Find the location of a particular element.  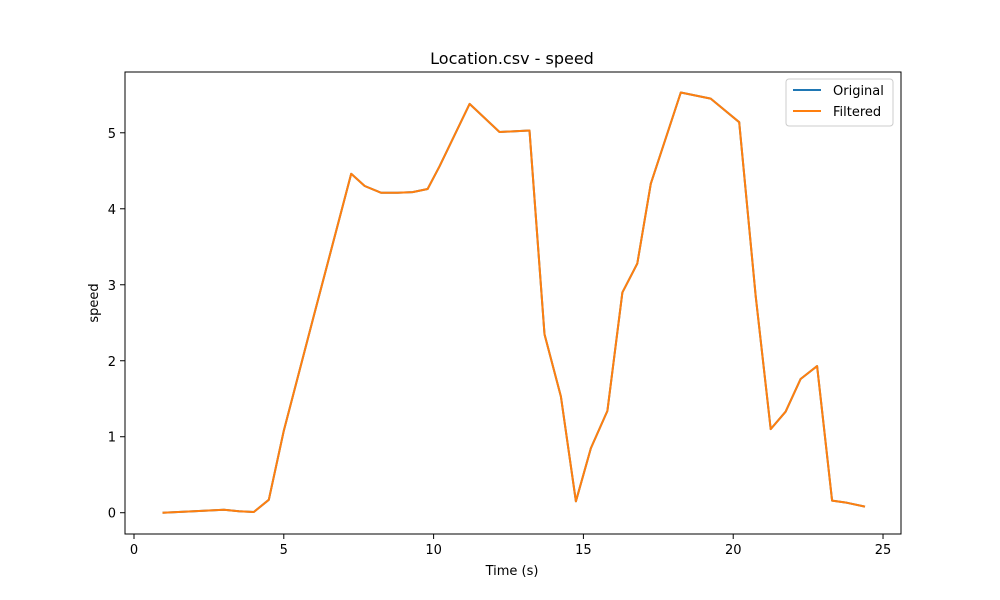

chart-title: Location.csv - speed is located at coordinates (512, 58).